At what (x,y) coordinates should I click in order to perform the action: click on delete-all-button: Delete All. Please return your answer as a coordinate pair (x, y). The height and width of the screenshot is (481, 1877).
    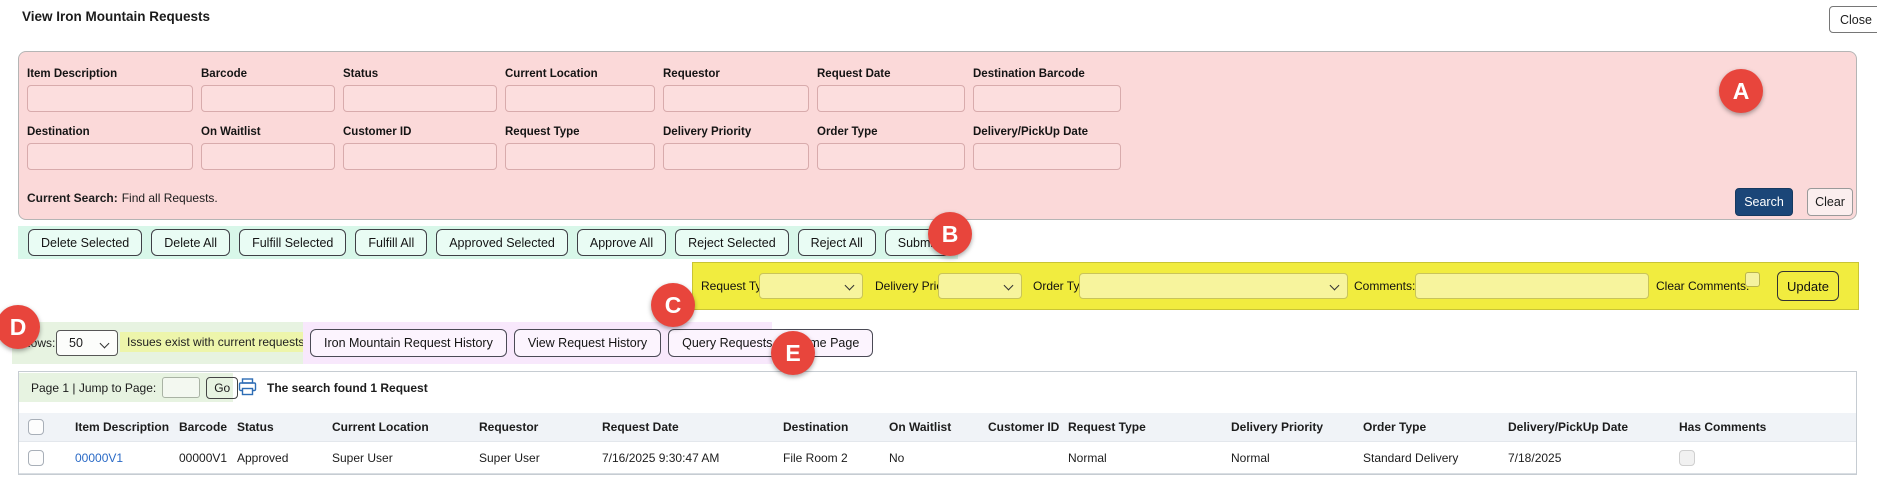
    Looking at the image, I should click on (191, 242).